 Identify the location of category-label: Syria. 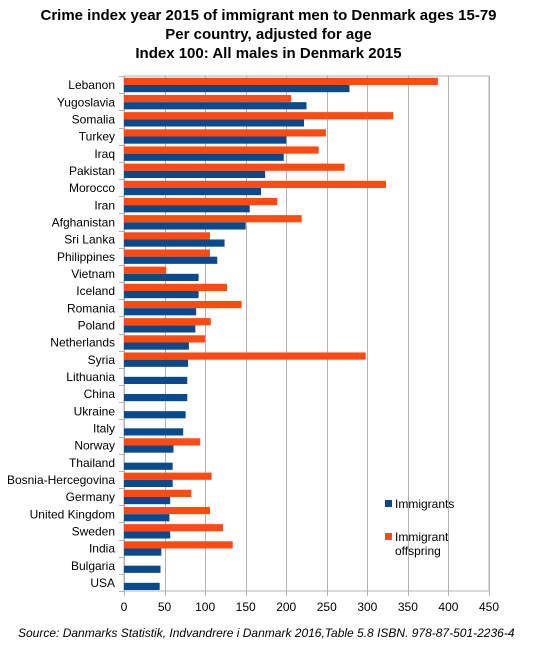
(102, 360).